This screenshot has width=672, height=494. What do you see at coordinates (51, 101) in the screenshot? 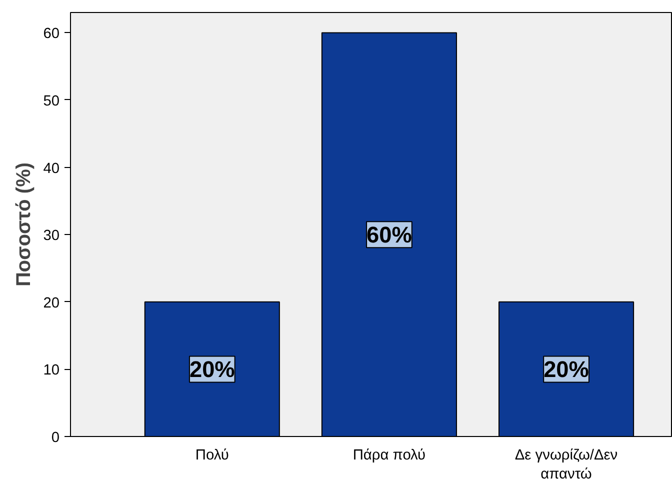
I see `y-tick-label: 50` at bounding box center [51, 101].